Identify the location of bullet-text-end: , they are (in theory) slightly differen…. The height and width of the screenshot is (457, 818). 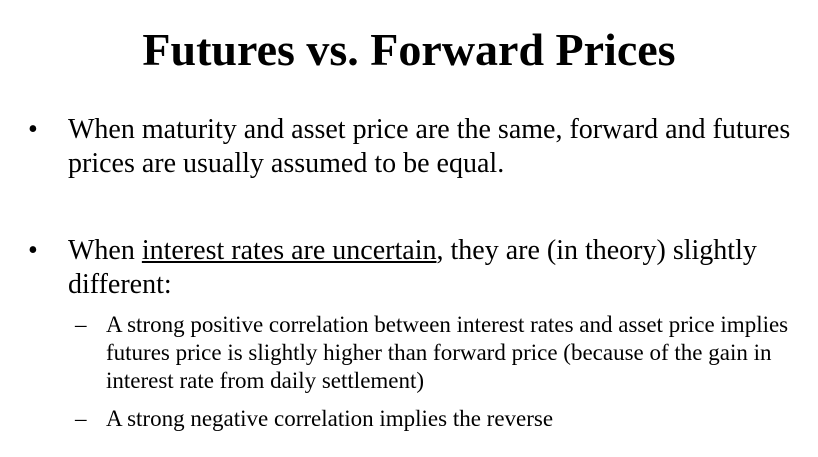
(412, 267).